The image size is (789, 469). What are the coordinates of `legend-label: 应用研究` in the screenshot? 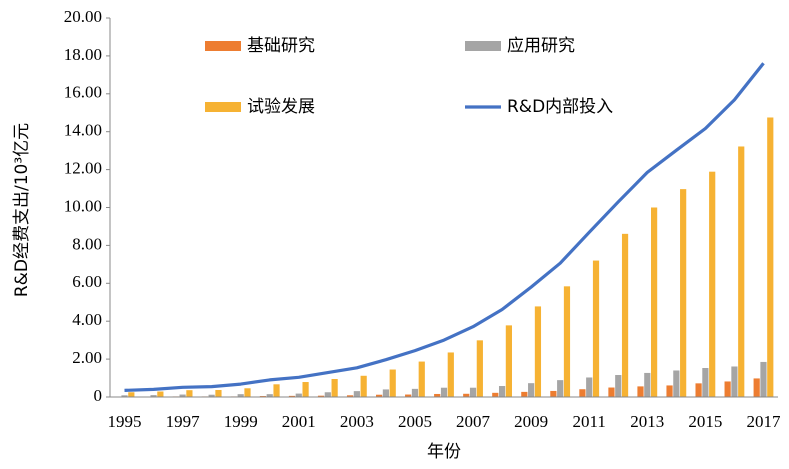 It's located at (541, 46).